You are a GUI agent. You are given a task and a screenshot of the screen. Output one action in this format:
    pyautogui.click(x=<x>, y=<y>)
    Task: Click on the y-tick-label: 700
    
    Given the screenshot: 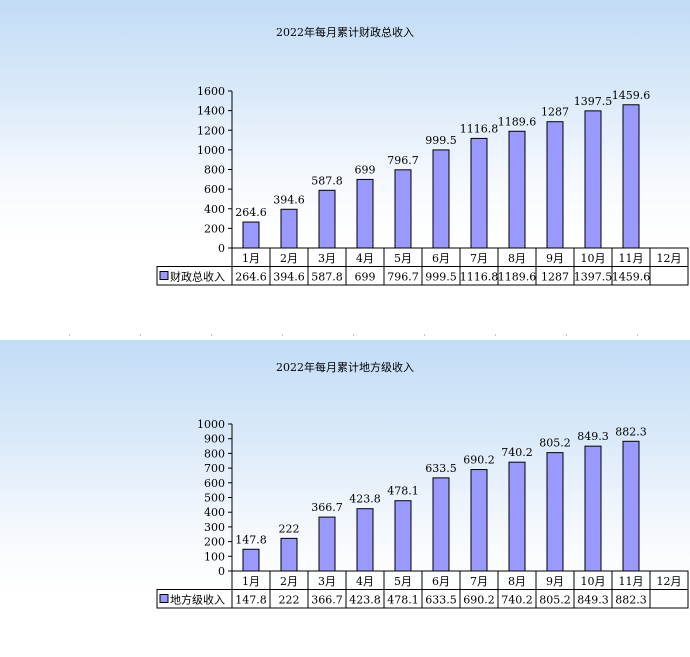 What is the action you would take?
    pyautogui.click(x=214, y=468)
    